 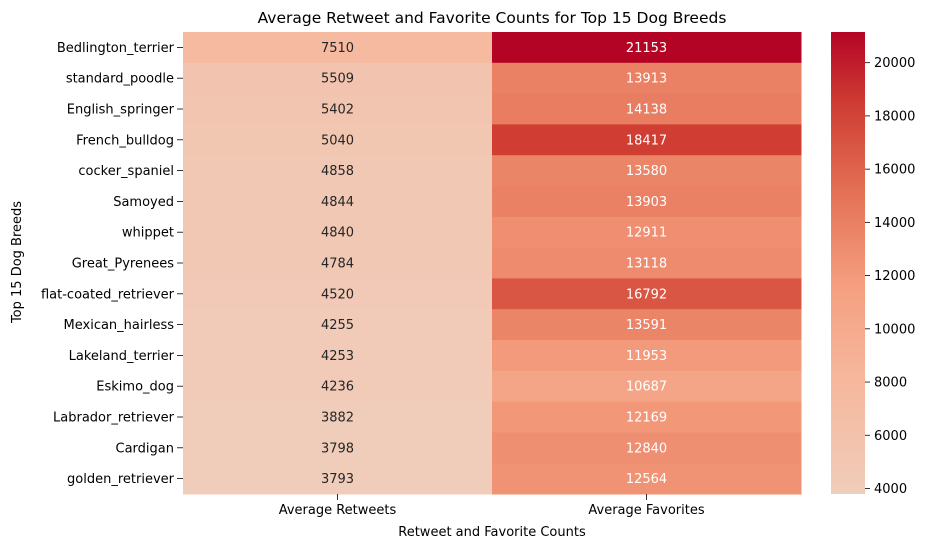 What do you see at coordinates (17, 262) in the screenshot?
I see `y-axis-label: Top 15 Dog Breeds` at bounding box center [17, 262].